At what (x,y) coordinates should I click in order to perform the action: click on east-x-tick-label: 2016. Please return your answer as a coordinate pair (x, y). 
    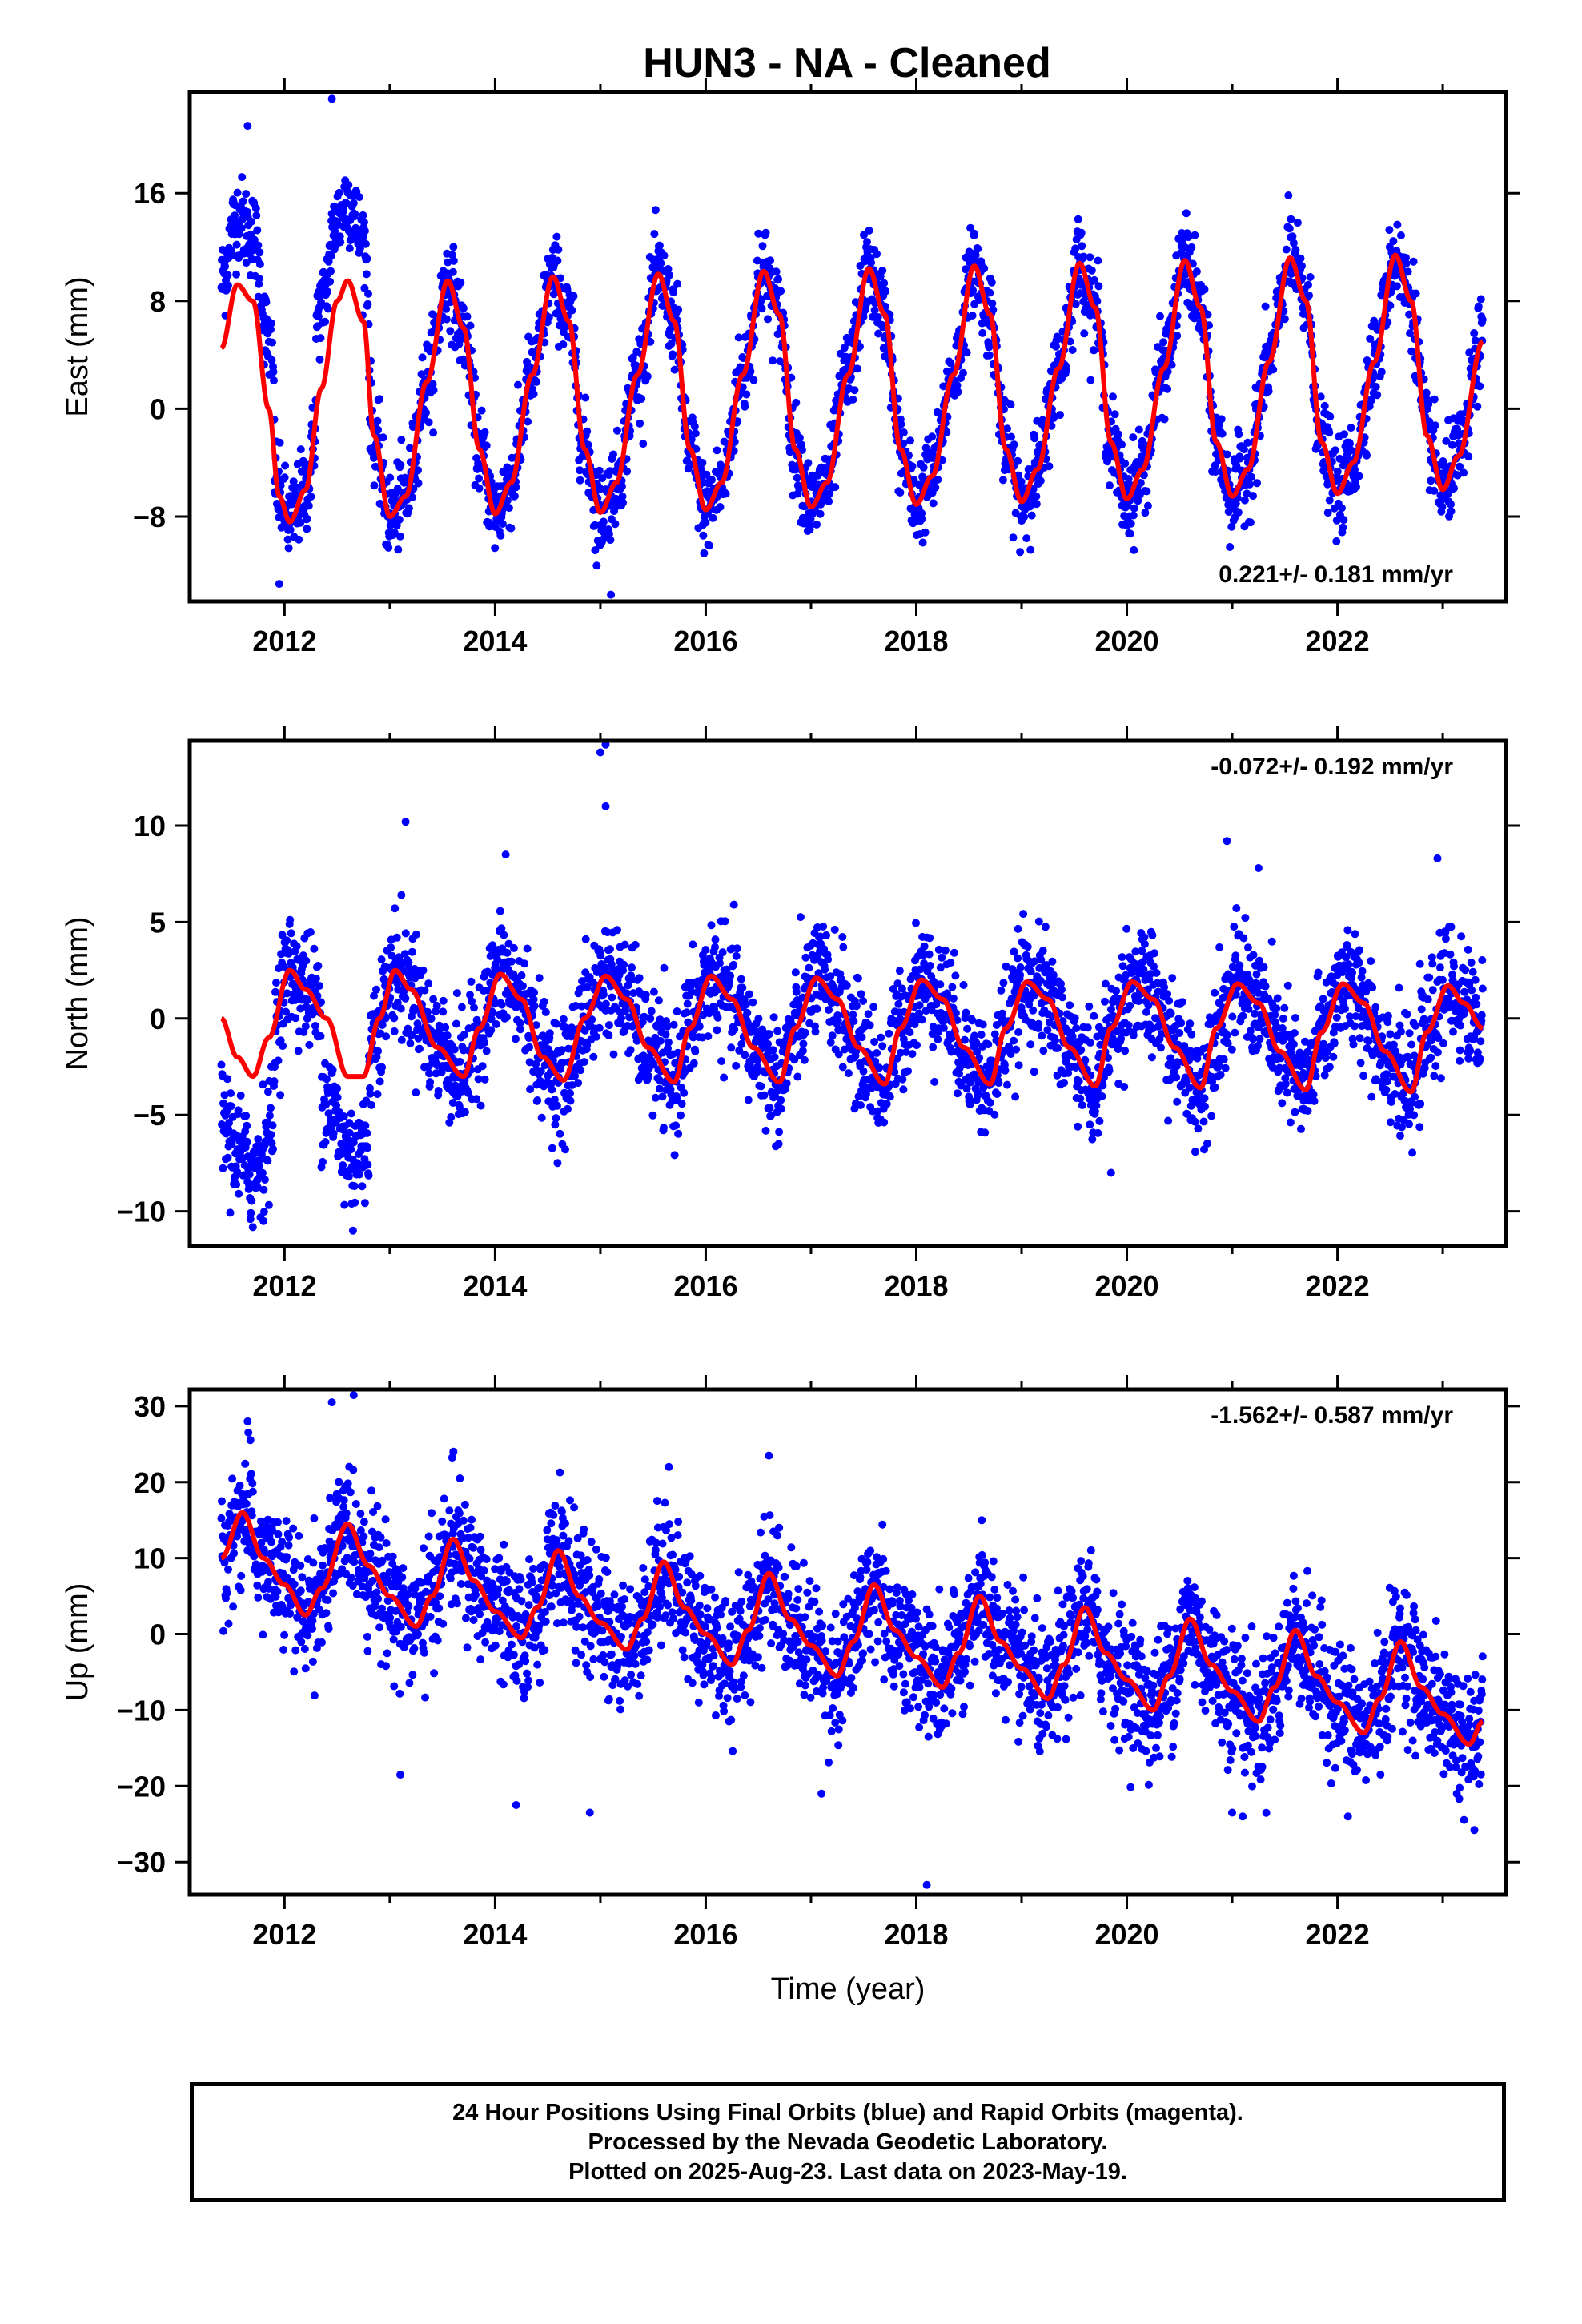
    Looking at the image, I should click on (705, 641).